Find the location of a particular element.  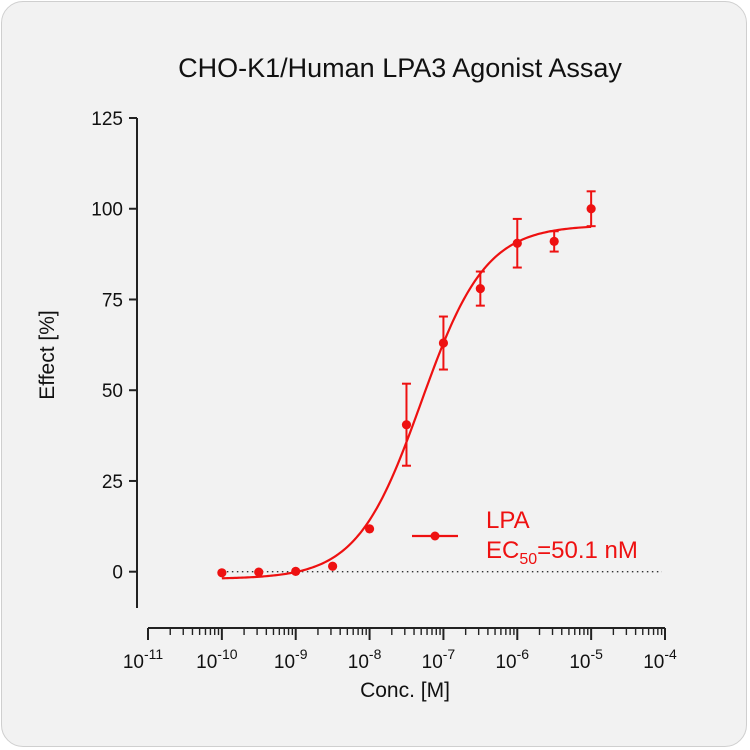

x-tick-label: 10⁻¹⁰ is located at coordinates (217, 659).